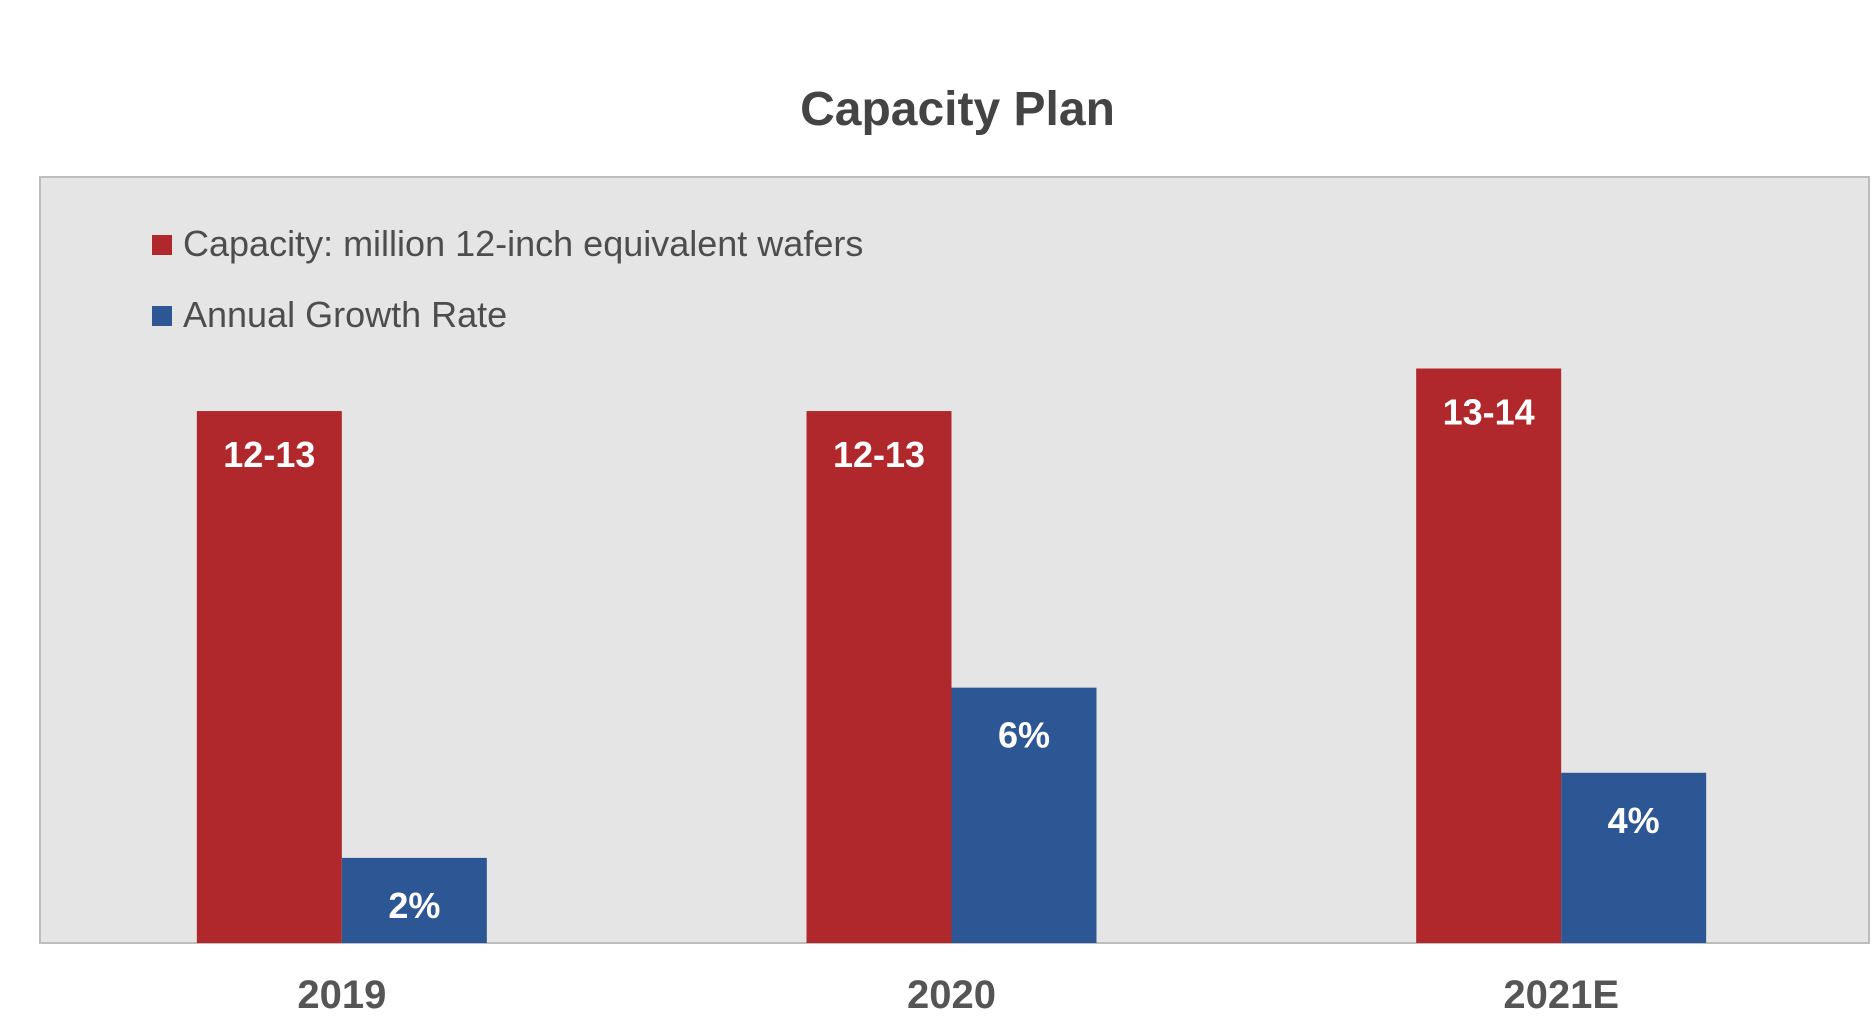 This screenshot has width=1875, height=1028. What do you see at coordinates (414, 905) in the screenshot?
I see `data-label: 2%` at bounding box center [414, 905].